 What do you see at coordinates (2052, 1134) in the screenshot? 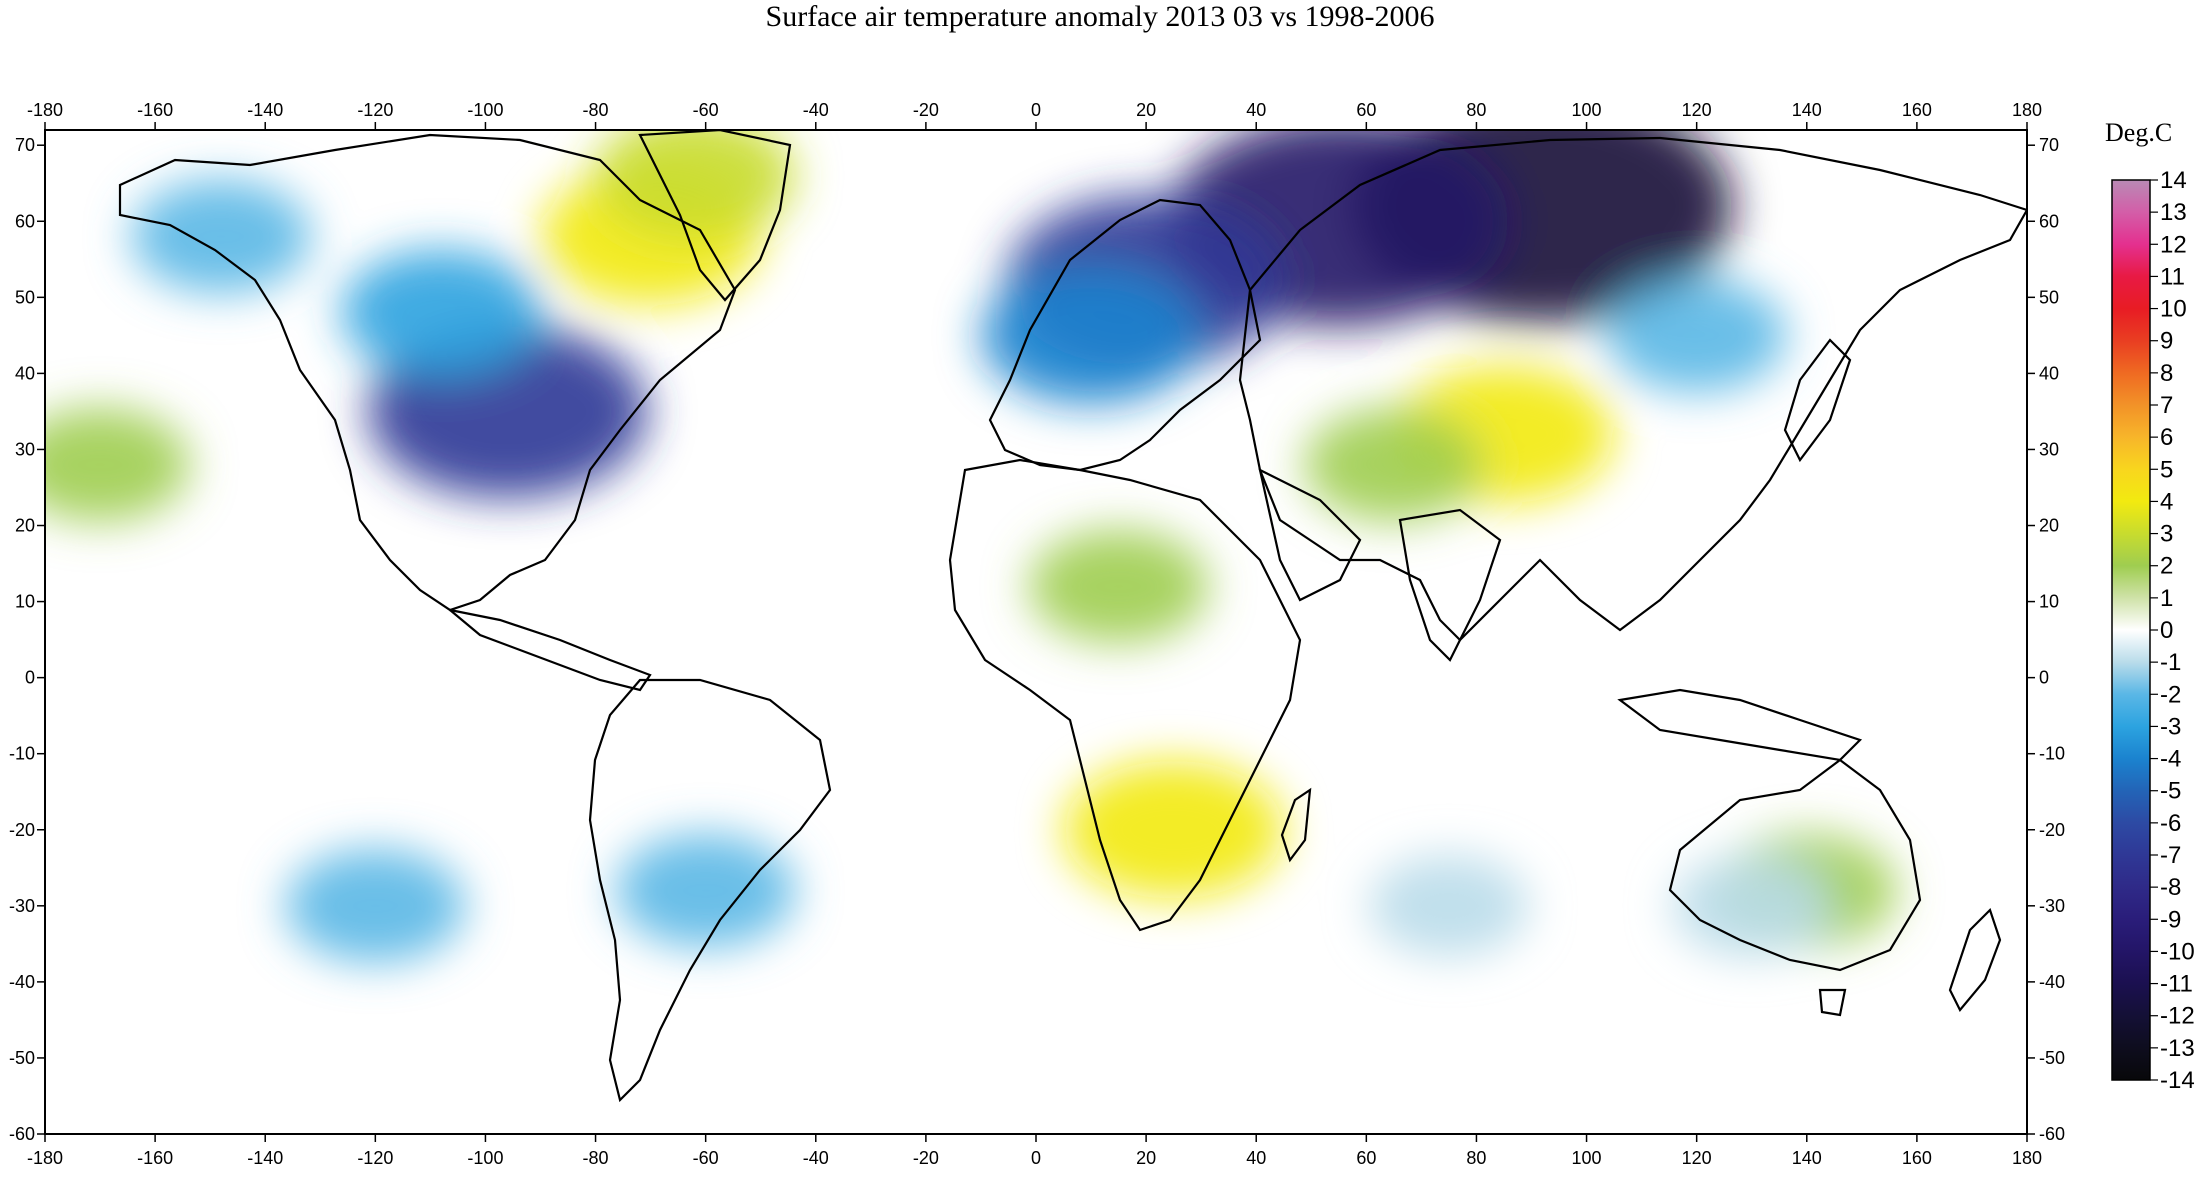
I see `lat-label-right-13: -60` at bounding box center [2052, 1134].